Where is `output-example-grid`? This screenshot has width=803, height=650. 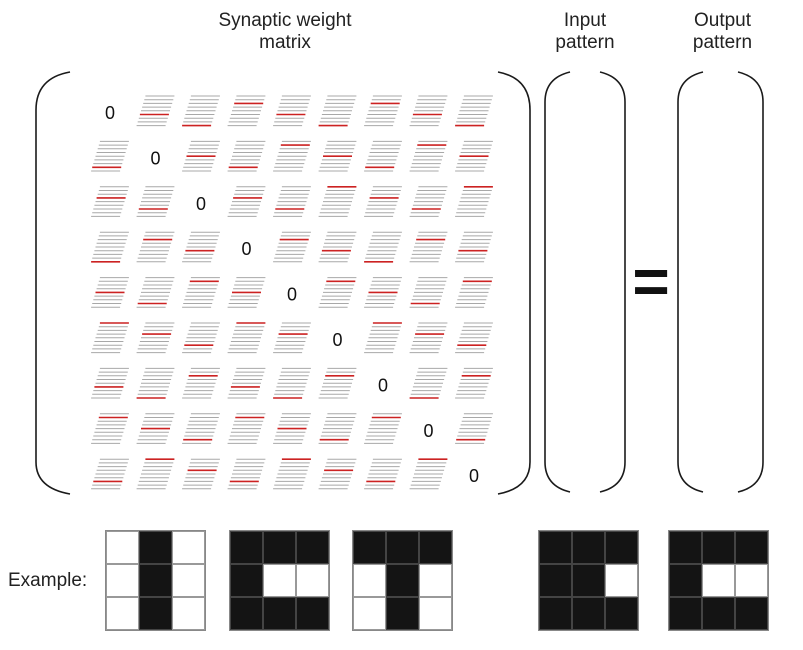 output-example-grid is located at coordinates (718, 580).